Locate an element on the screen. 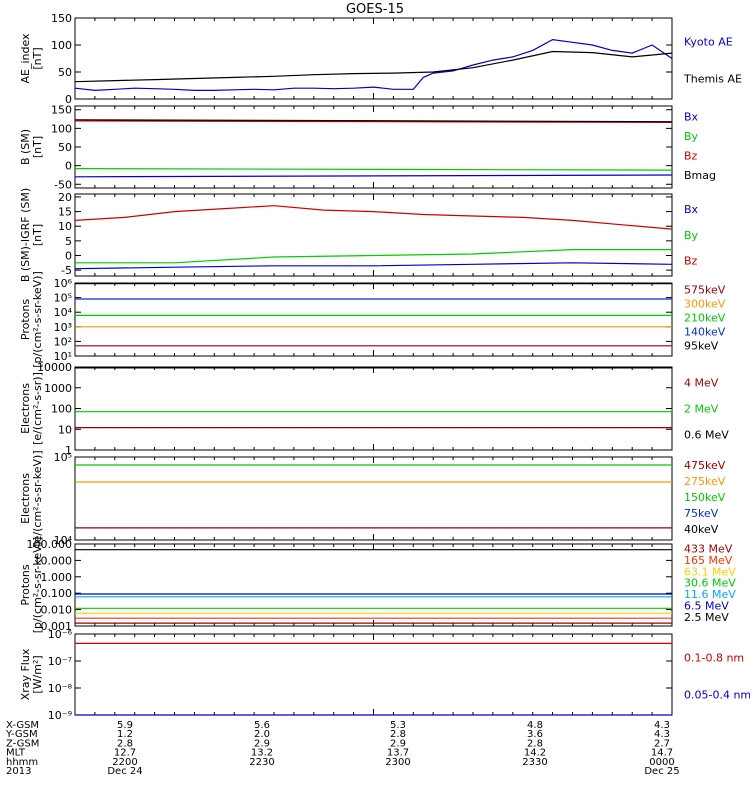  footer-cell: 4.3 is located at coordinates (662, 734).